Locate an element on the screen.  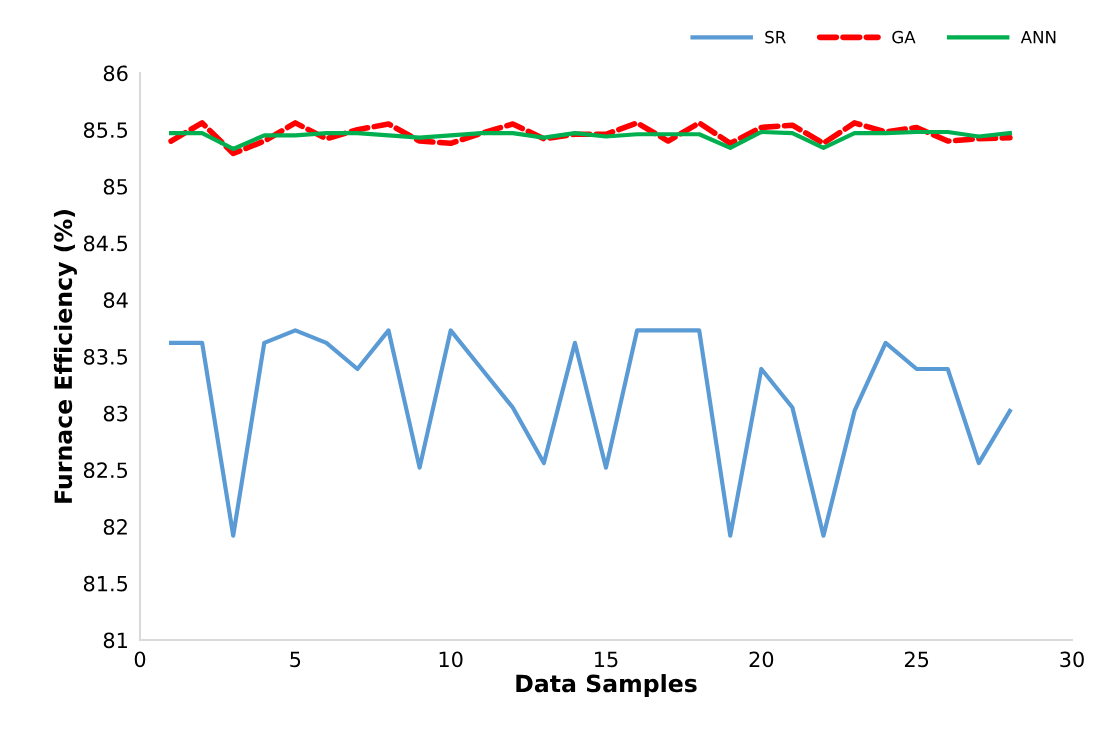
y-tick-label: 81.5 is located at coordinates (105, 583).